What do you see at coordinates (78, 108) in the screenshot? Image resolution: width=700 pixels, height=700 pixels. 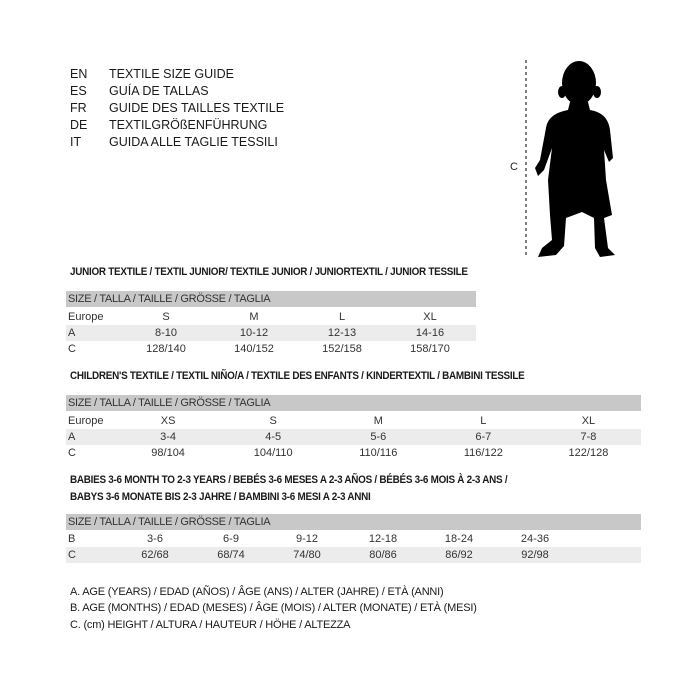 I see `lang-code: FR` at bounding box center [78, 108].